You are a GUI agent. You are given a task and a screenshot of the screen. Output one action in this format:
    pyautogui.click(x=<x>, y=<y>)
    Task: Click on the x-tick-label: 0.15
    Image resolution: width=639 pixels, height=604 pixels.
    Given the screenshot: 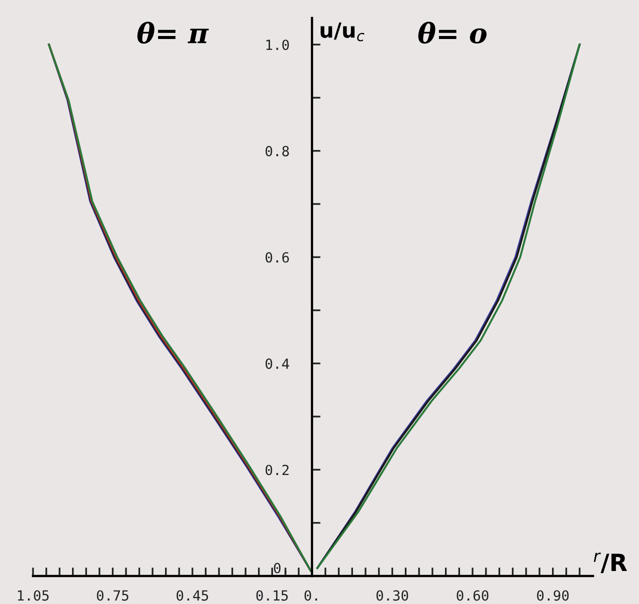 What is the action you would take?
    pyautogui.click(x=272, y=595)
    